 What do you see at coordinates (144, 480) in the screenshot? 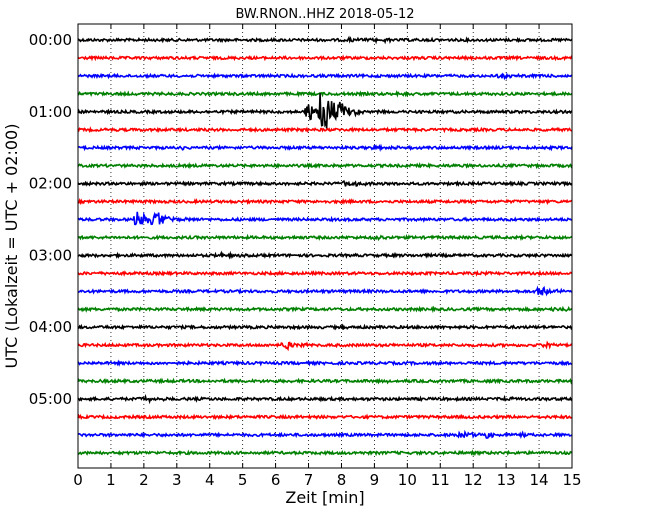
I see `x-tick-label: 2` at bounding box center [144, 480].